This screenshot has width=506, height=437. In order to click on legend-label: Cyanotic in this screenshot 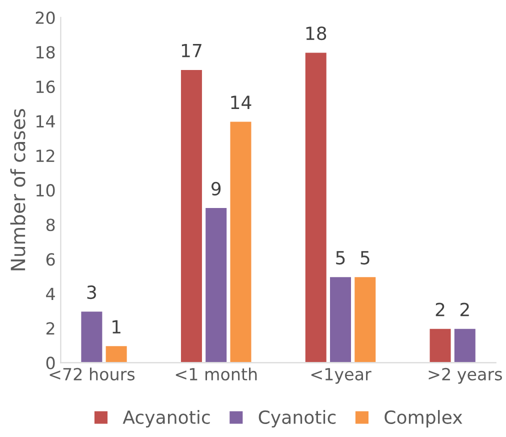, I will do `click(297, 419)`.